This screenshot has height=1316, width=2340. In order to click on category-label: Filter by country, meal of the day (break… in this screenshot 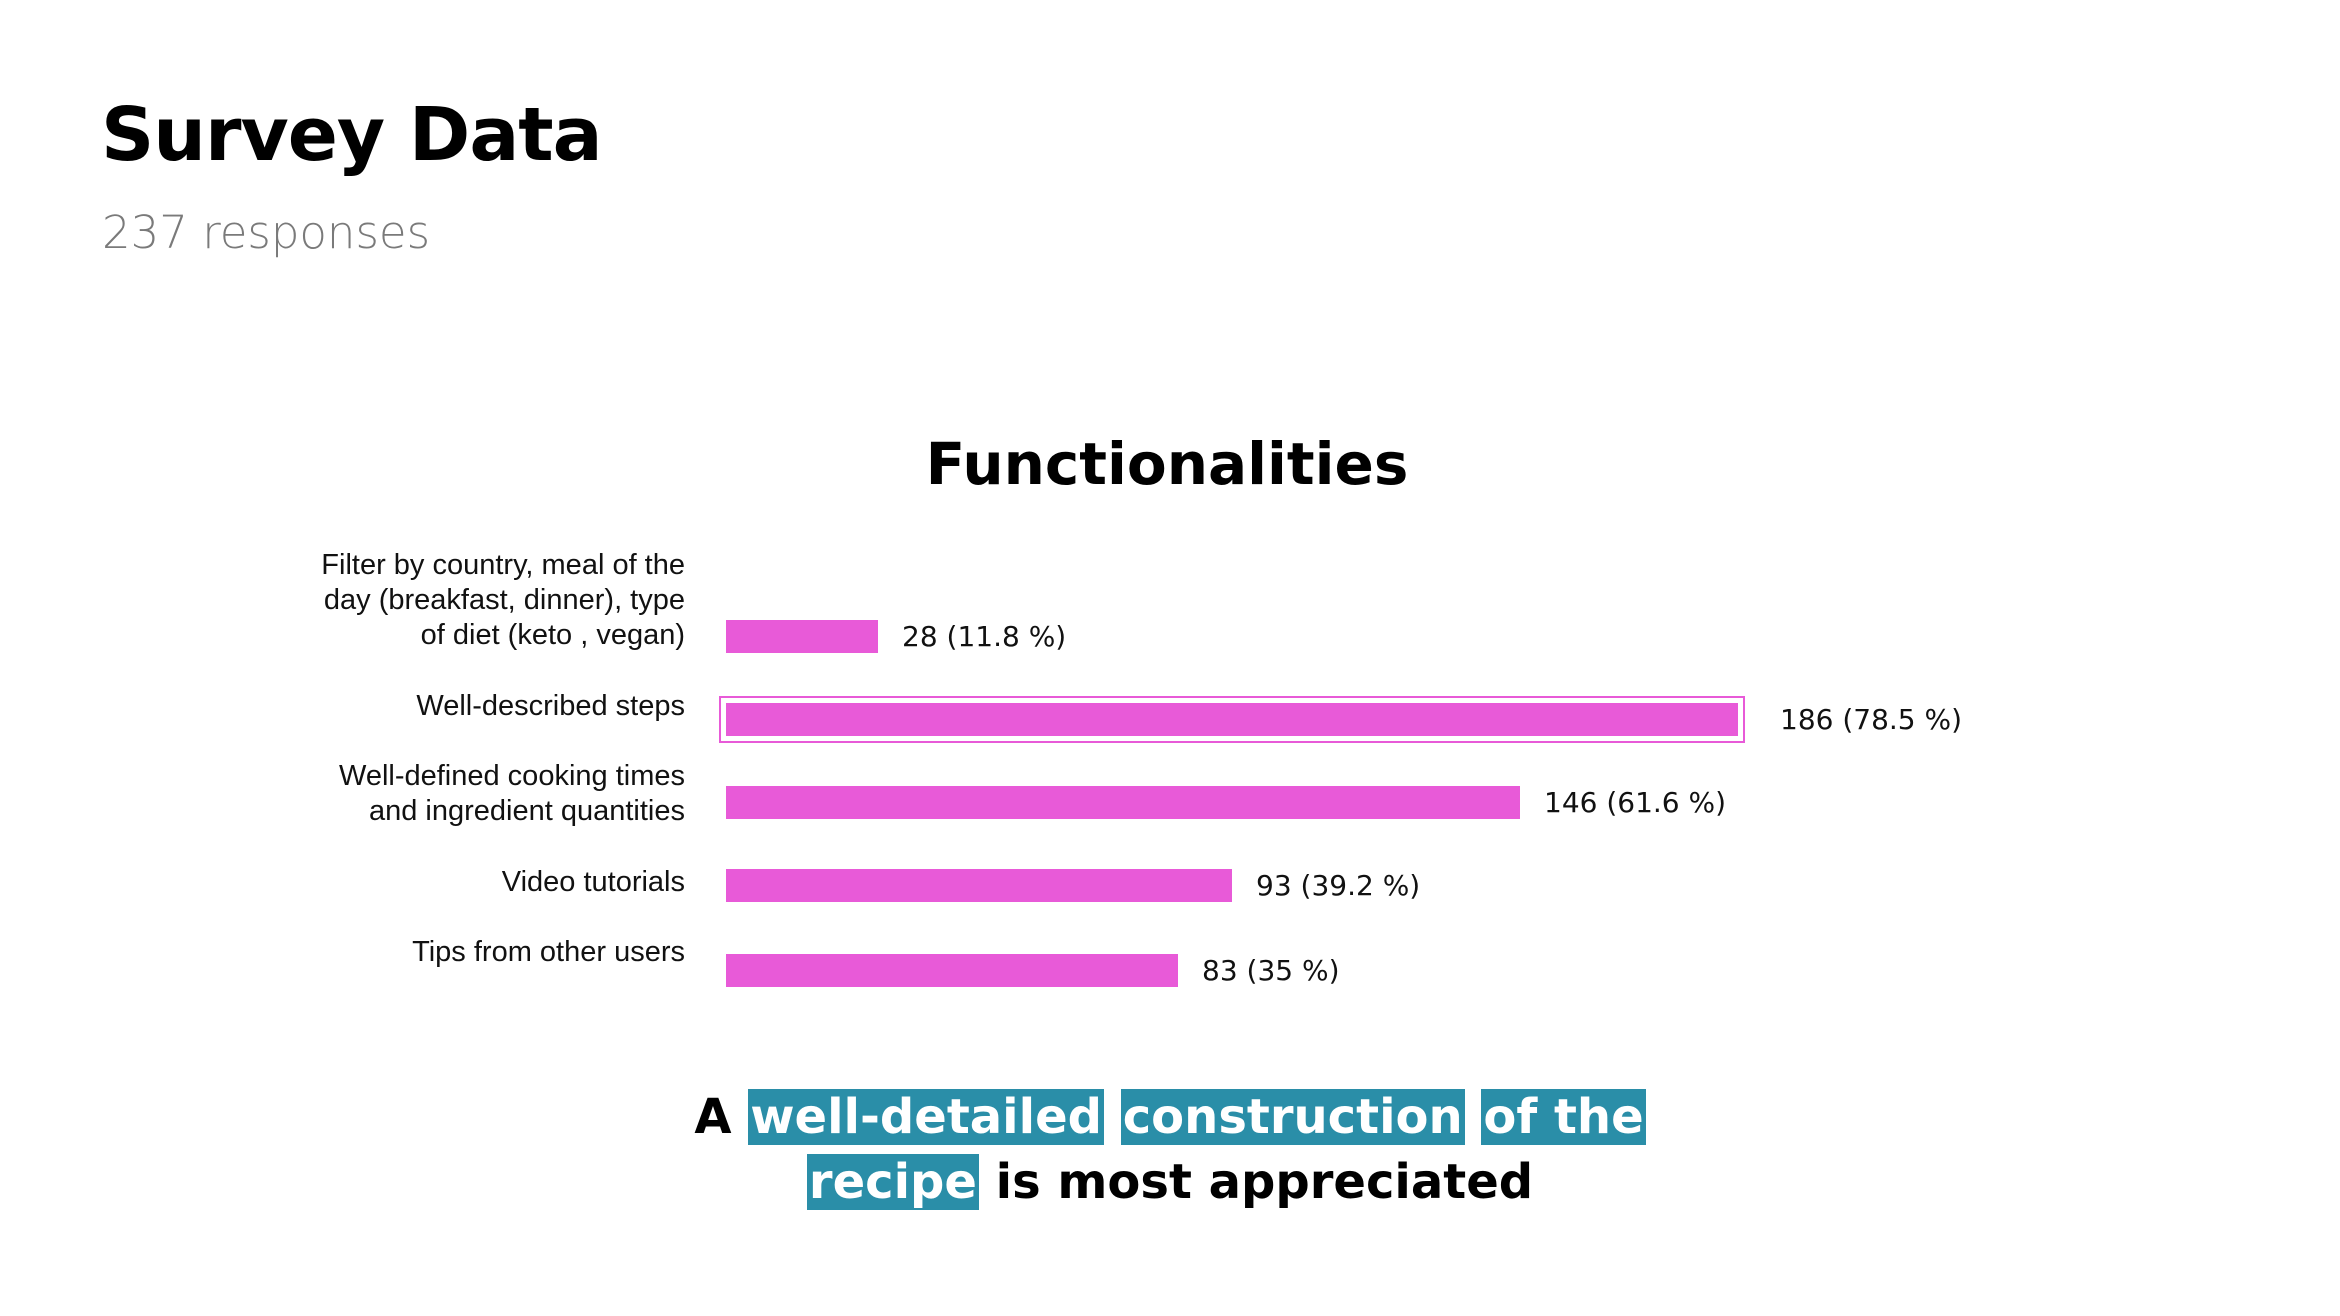, I will do `click(425, 600)`.